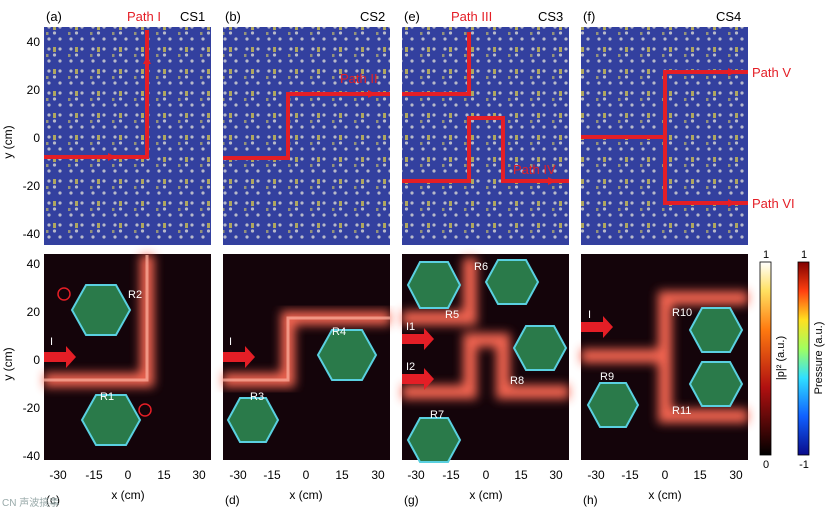  Describe the element at coordinates (135, 295) in the screenshot. I see `r2-label: R2` at that location.